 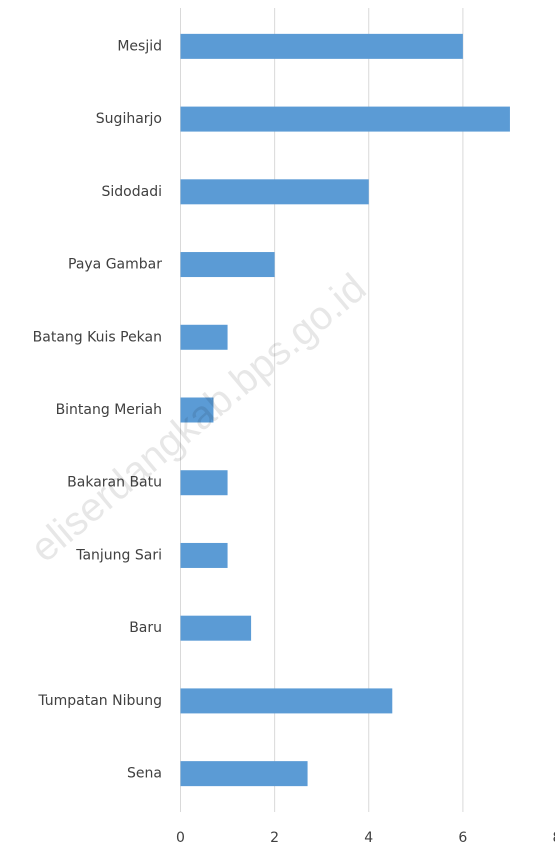 I want to click on x-tick-label: 6, so click(x=462, y=838).